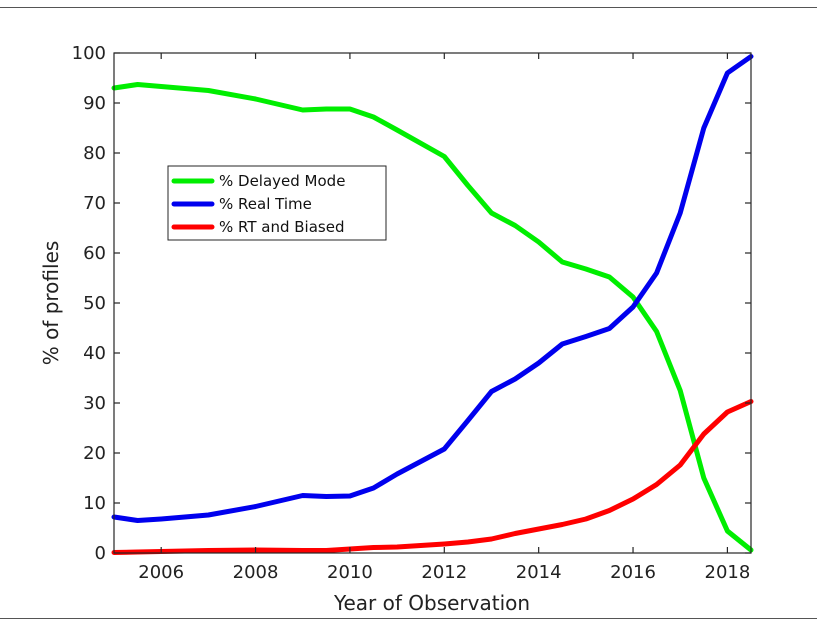 The height and width of the screenshot is (622, 817). What do you see at coordinates (94, 253) in the screenshot?
I see `y-tick-label: 60` at bounding box center [94, 253].